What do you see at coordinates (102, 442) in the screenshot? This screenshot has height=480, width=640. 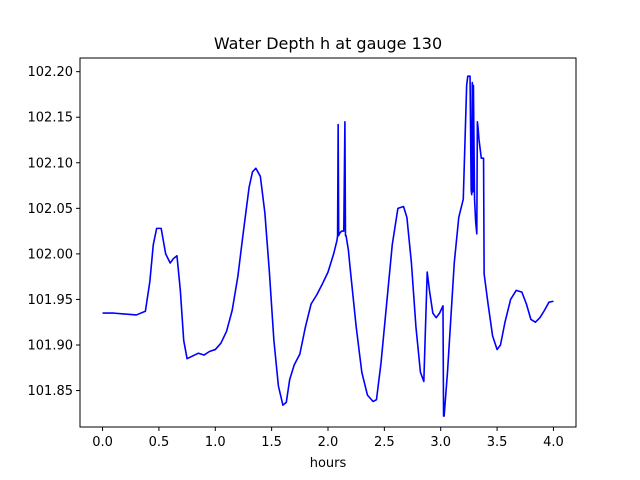 I see `x-tick-label: 0.0` at bounding box center [102, 442].